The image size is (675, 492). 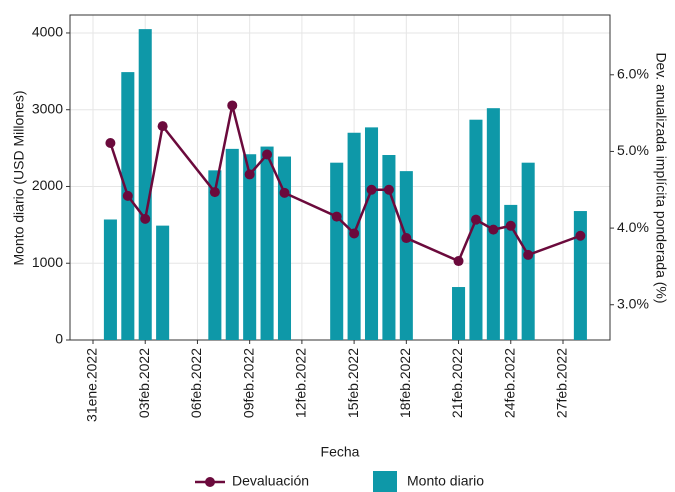 What do you see at coordinates (633, 227) in the screenshot?
I see `y2-tick-label: 4.0%` at bounding box center [633, 227].